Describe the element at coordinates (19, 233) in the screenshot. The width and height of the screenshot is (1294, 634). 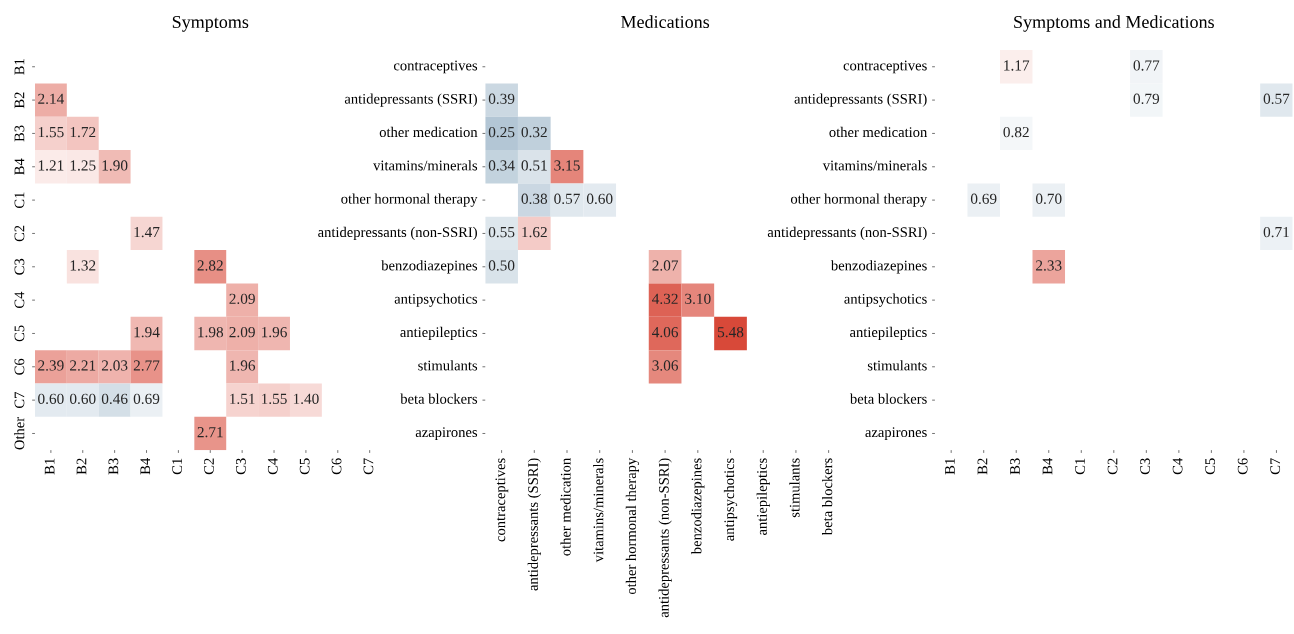
I see `y-tick-label: C2` at that location.